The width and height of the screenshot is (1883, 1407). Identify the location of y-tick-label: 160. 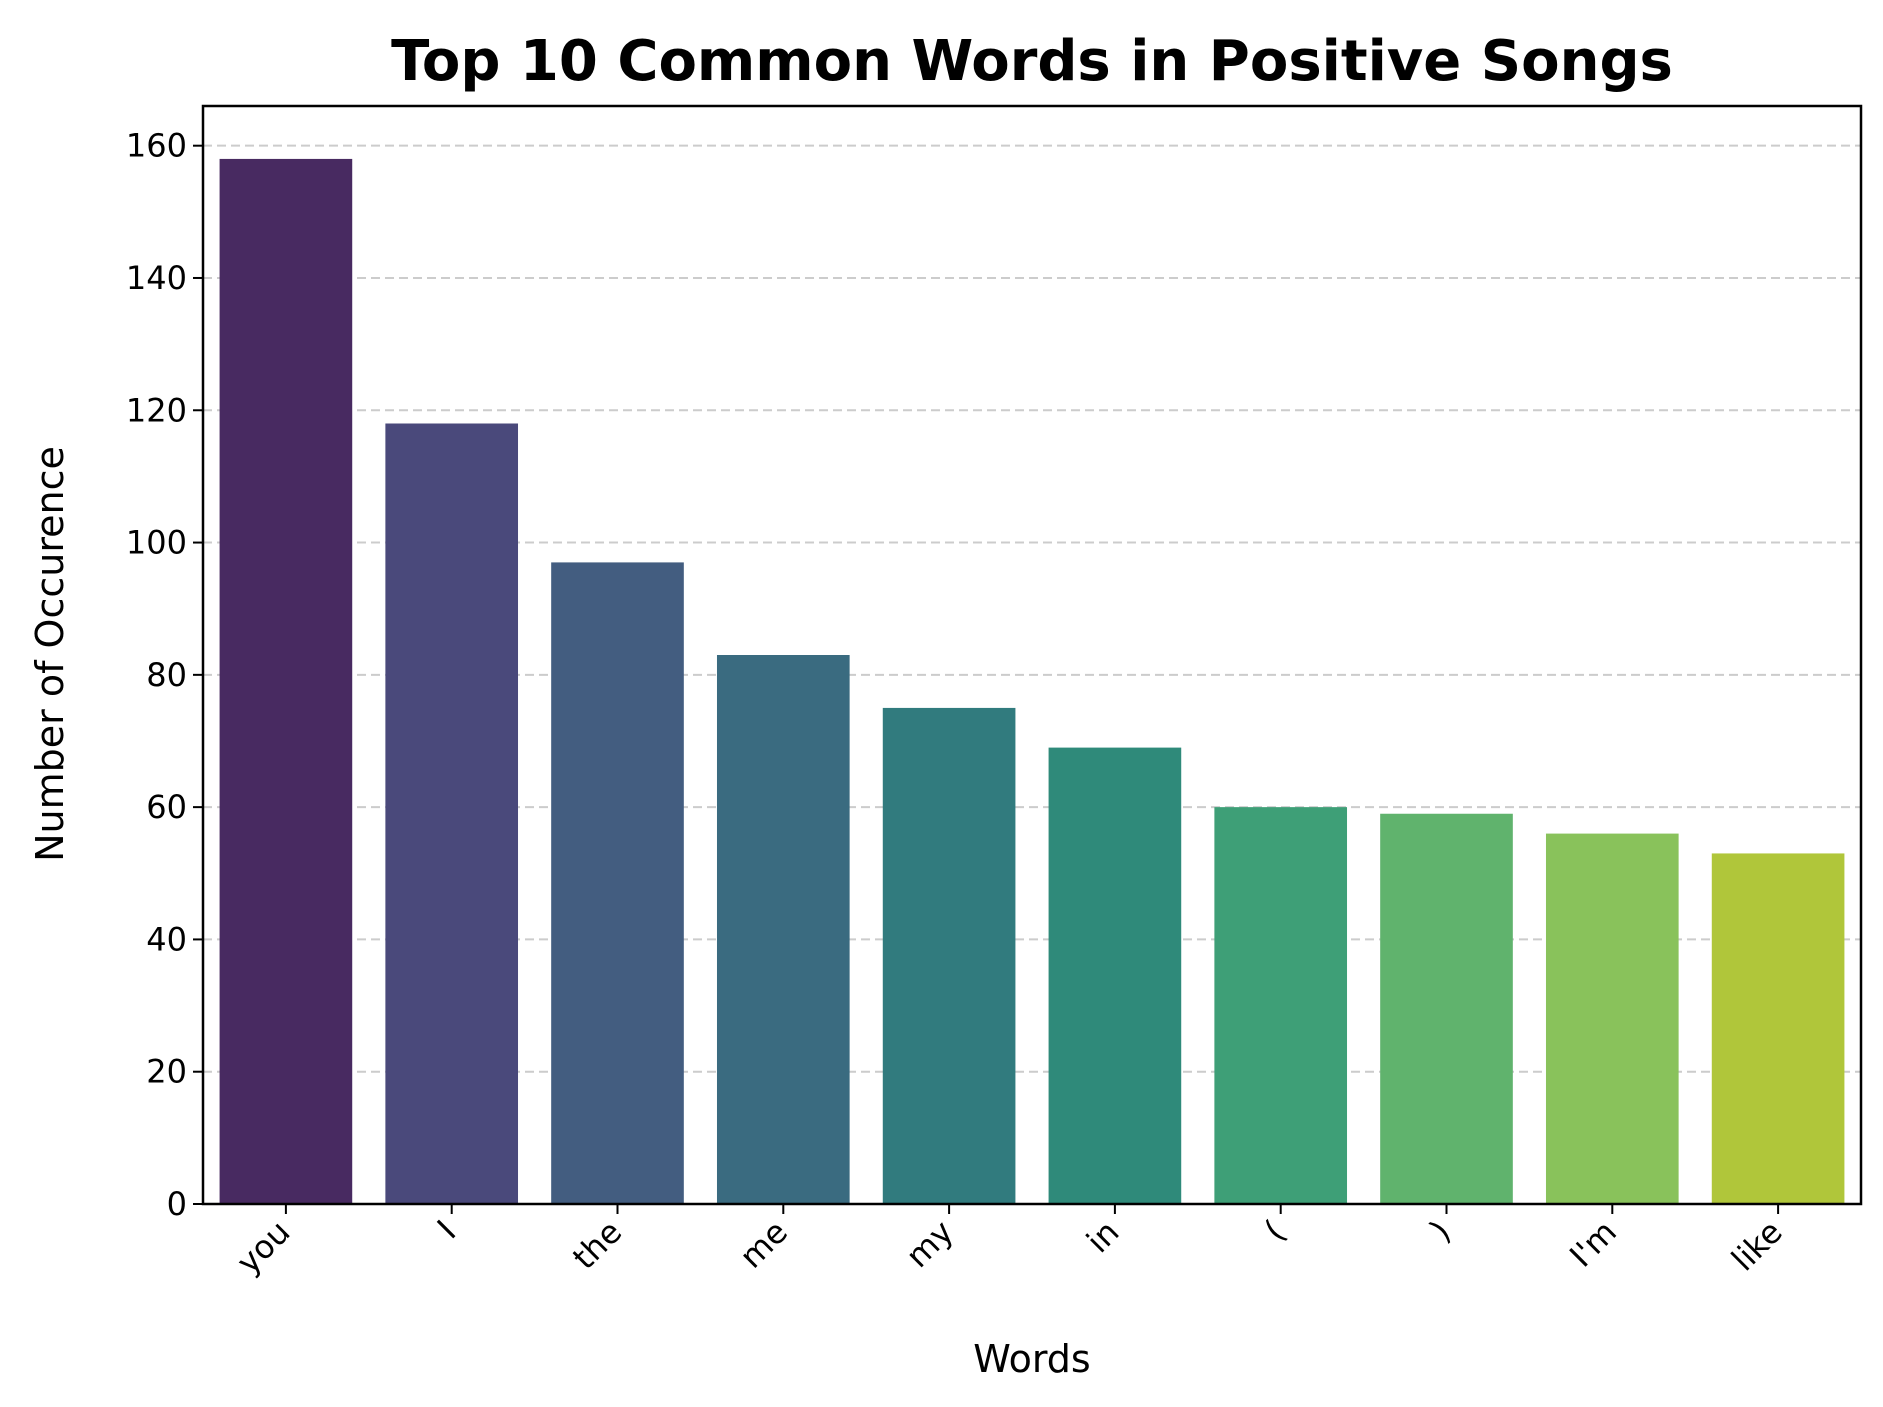
(156, 146).